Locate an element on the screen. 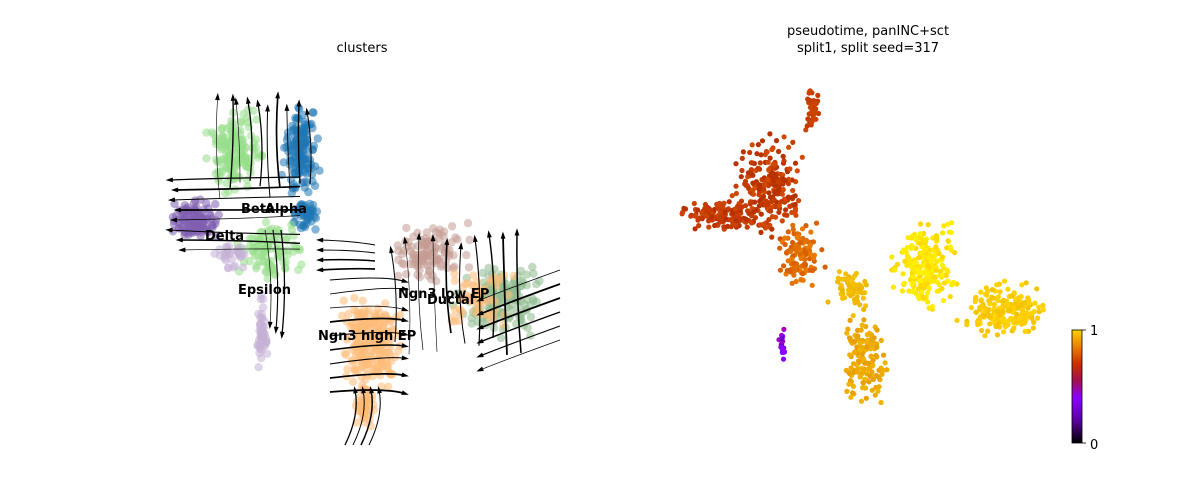  cluster-label-delta: Delta is located at coordinates (224, 236).